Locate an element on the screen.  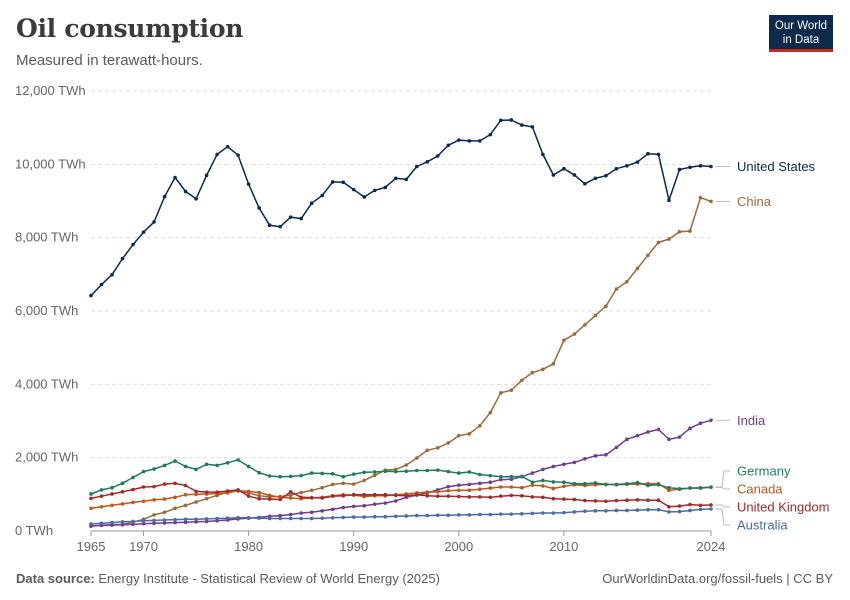
series-end-label: United Kingdom is located at coordinates (783, 507).